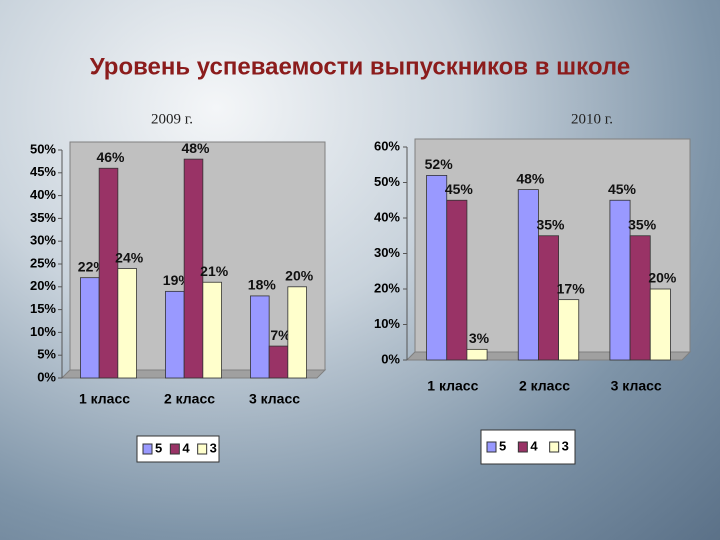 This screenshot has width=720, height=540. What do you see at coordinates (172, 119) in the screenshot?
I see `chart-subtitle: 2009 г.` at bounding box center [172, 119].